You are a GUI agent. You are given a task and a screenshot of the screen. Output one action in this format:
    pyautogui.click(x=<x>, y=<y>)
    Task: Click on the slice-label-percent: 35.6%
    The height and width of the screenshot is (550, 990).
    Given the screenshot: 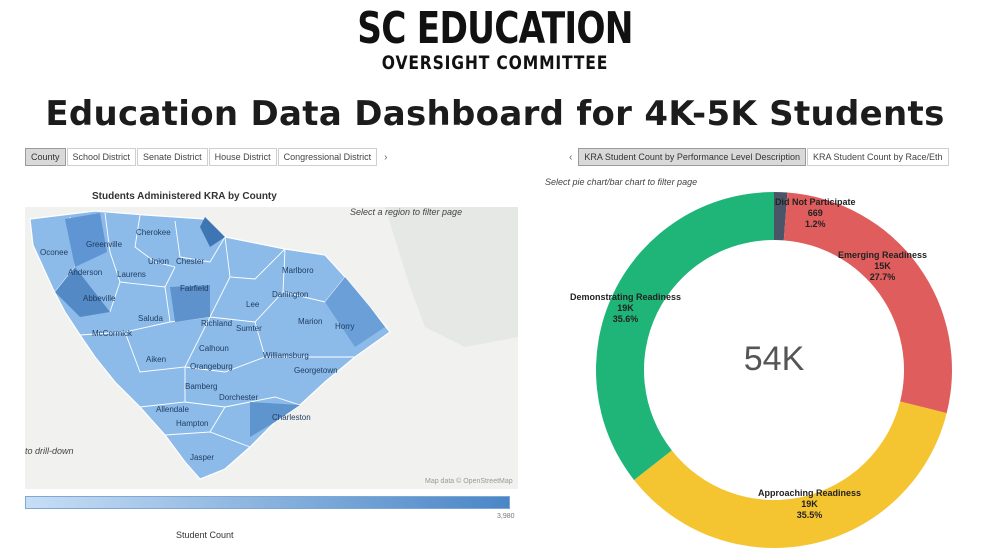 What is the action you would take?
    pyautogui.click(x=625, y=319)
    